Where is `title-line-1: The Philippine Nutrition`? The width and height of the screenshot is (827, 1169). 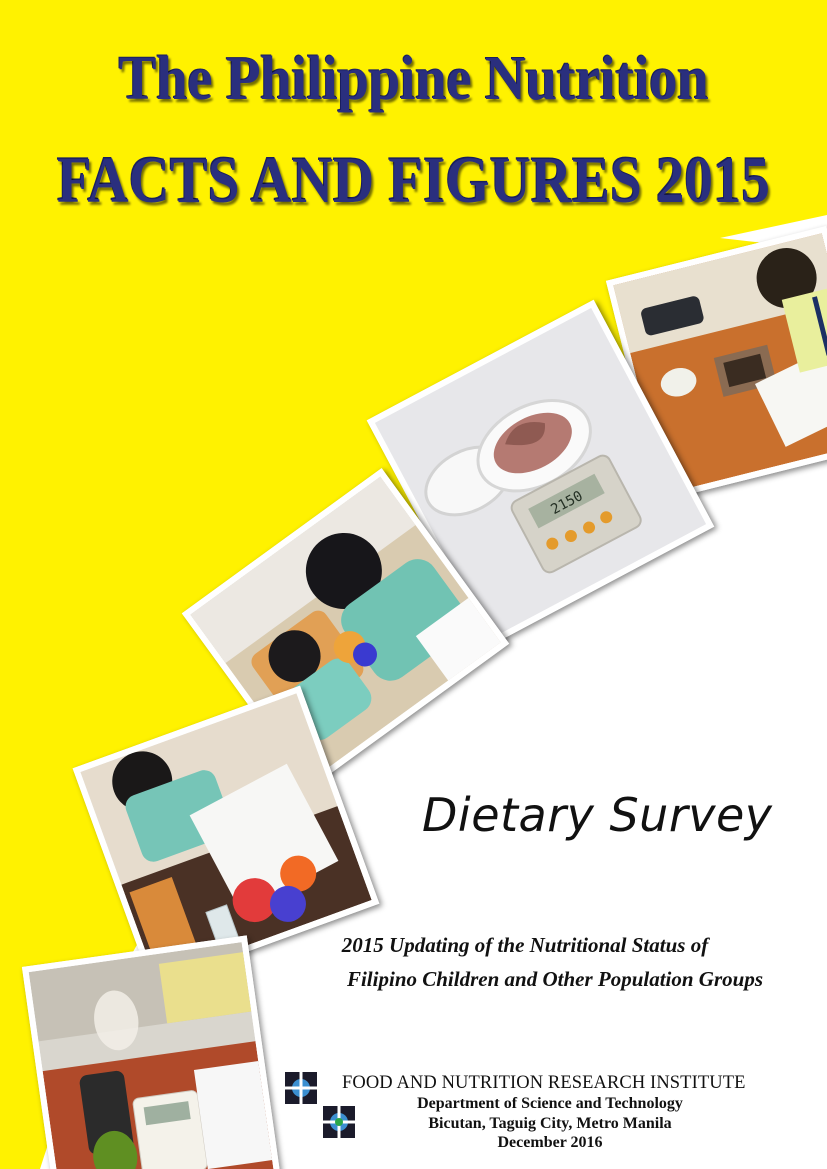 title-line-1: The Philippine Nutrition is located at coordinates (413, 78).